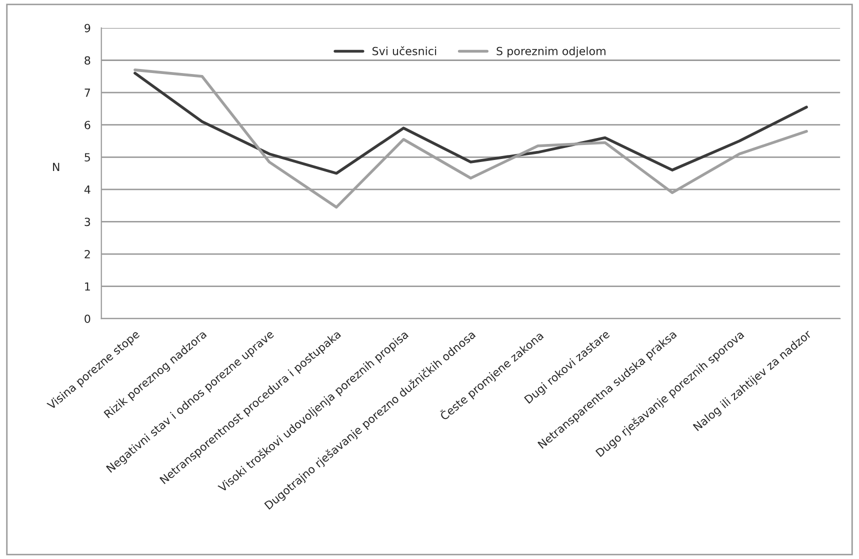 The height and width of the screenshot is (559, 859). Describe the element at coordinates (87, 319) in the screenshot. I see `y-tick-label: 0` at that location.